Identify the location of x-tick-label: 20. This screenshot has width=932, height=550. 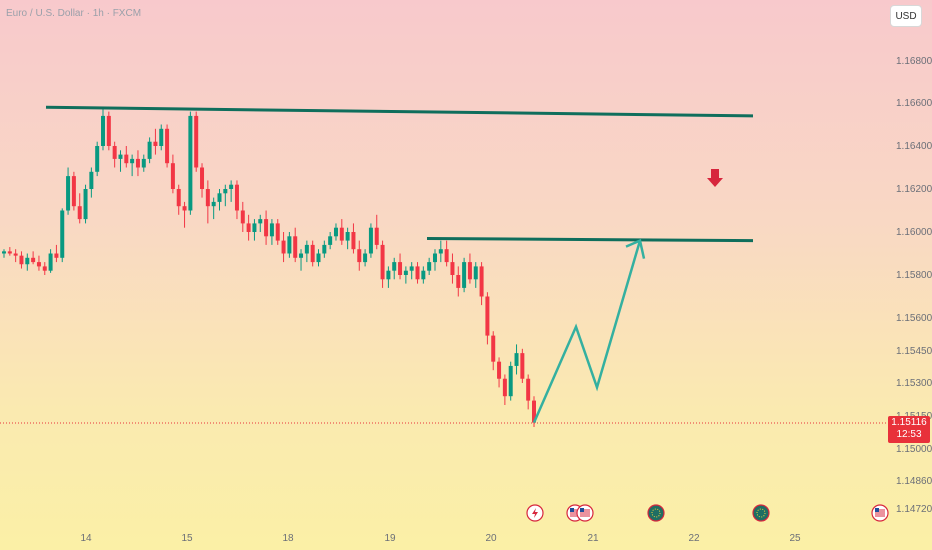
(491, 538).